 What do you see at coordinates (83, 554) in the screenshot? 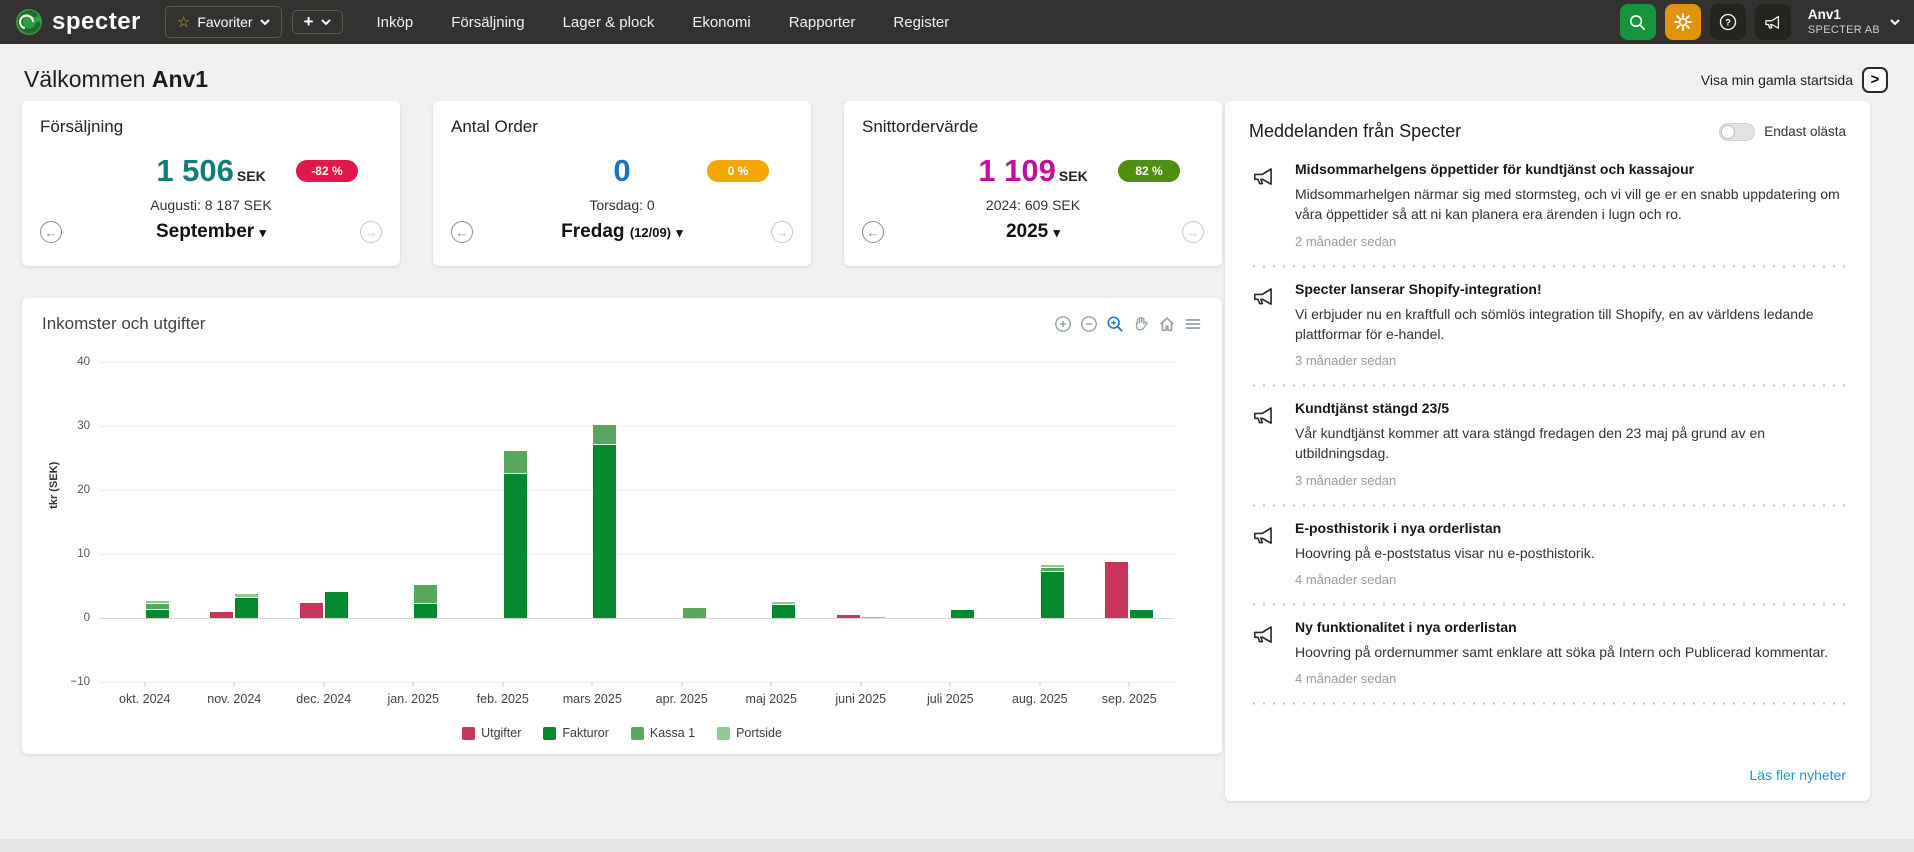
I see `y-tick-label: 10` at bounding box center [83, 554].